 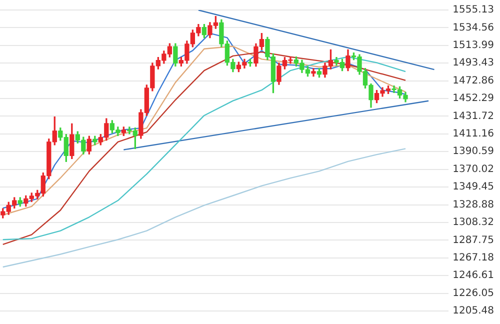 I want to click on y-tick-label: 1431.72, so click(x=473, y=116).